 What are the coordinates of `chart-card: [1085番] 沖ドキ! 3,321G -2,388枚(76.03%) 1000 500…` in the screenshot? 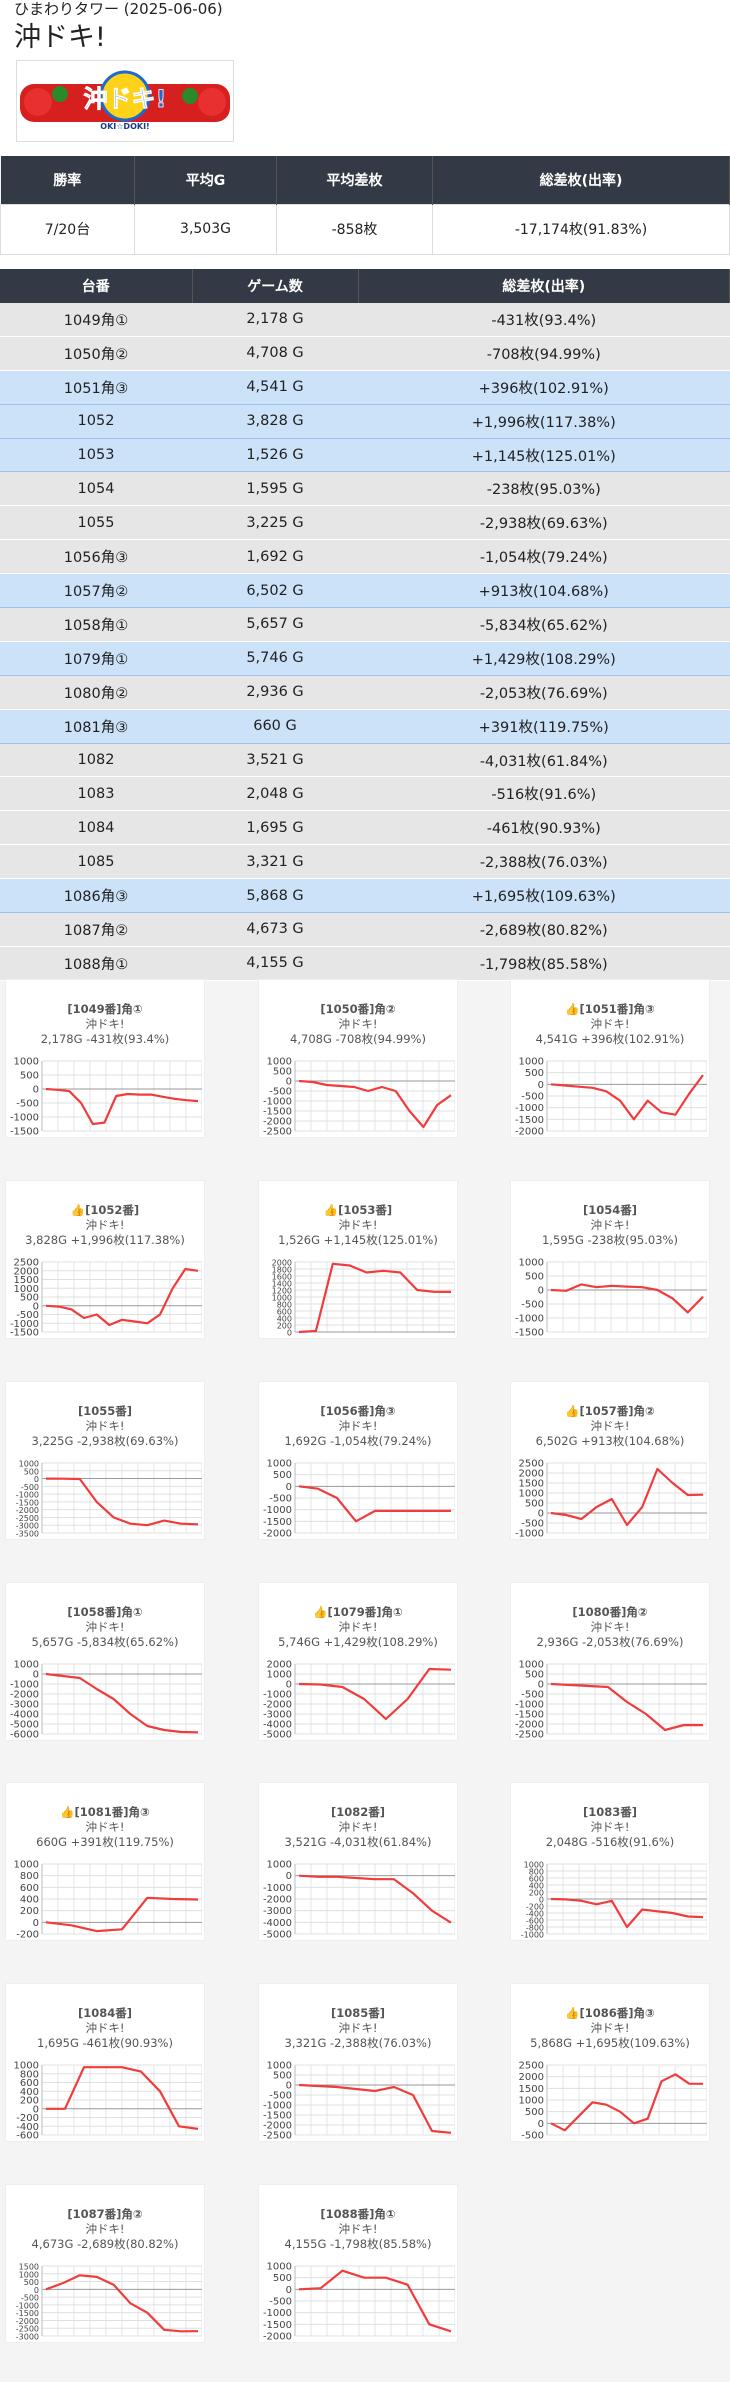 It's located at (358, 2062).